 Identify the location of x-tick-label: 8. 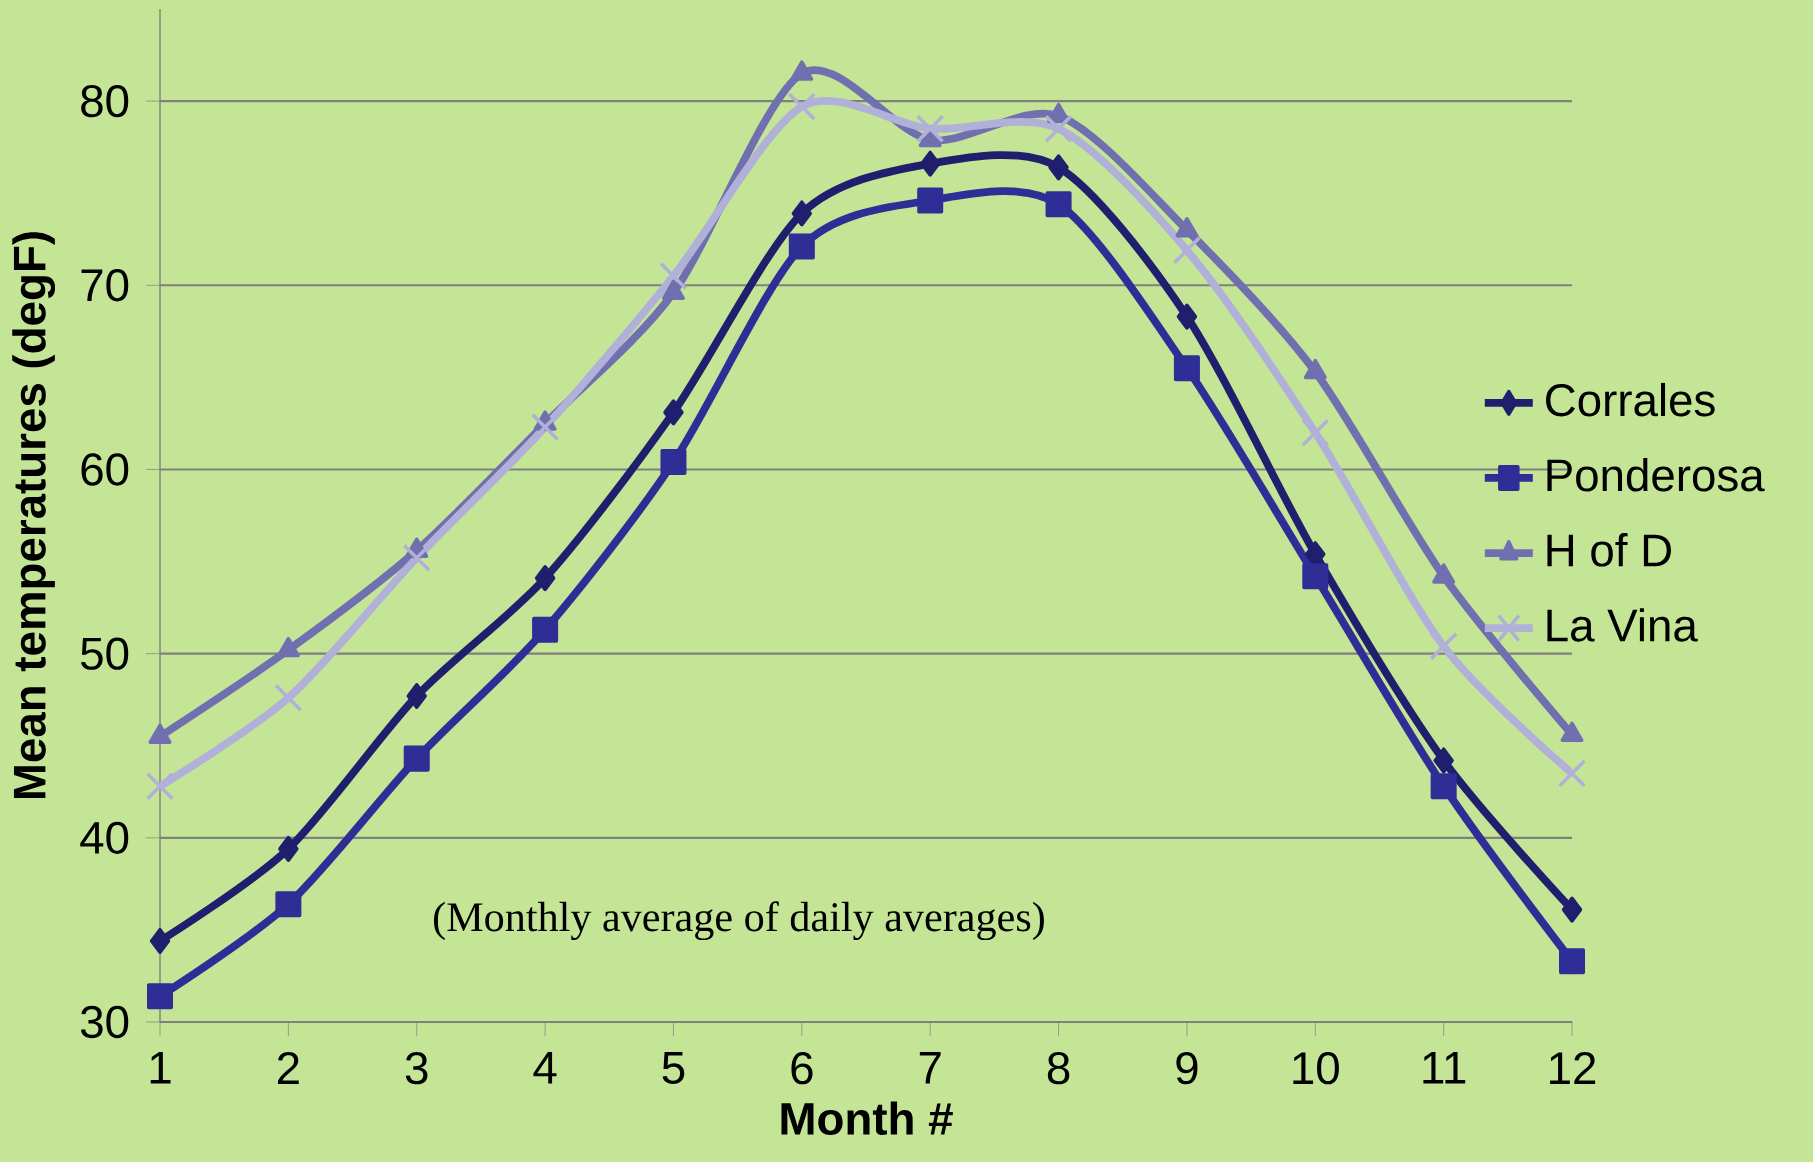
(1058, 1068).